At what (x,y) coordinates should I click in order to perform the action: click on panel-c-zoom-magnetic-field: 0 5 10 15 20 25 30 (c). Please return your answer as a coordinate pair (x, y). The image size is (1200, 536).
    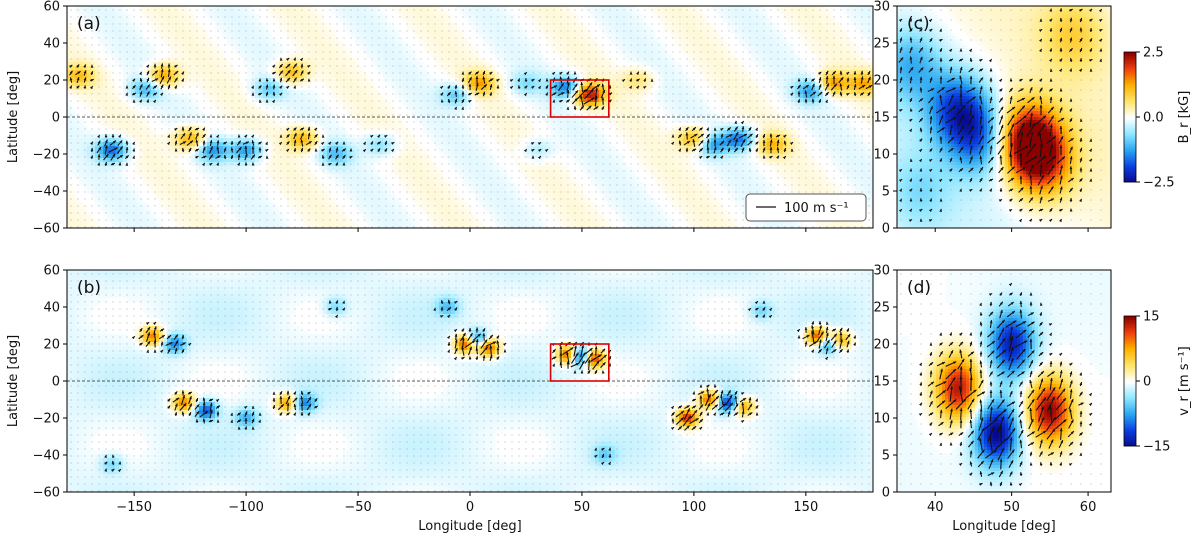
    Looking at the image, I should click on (992, 118).